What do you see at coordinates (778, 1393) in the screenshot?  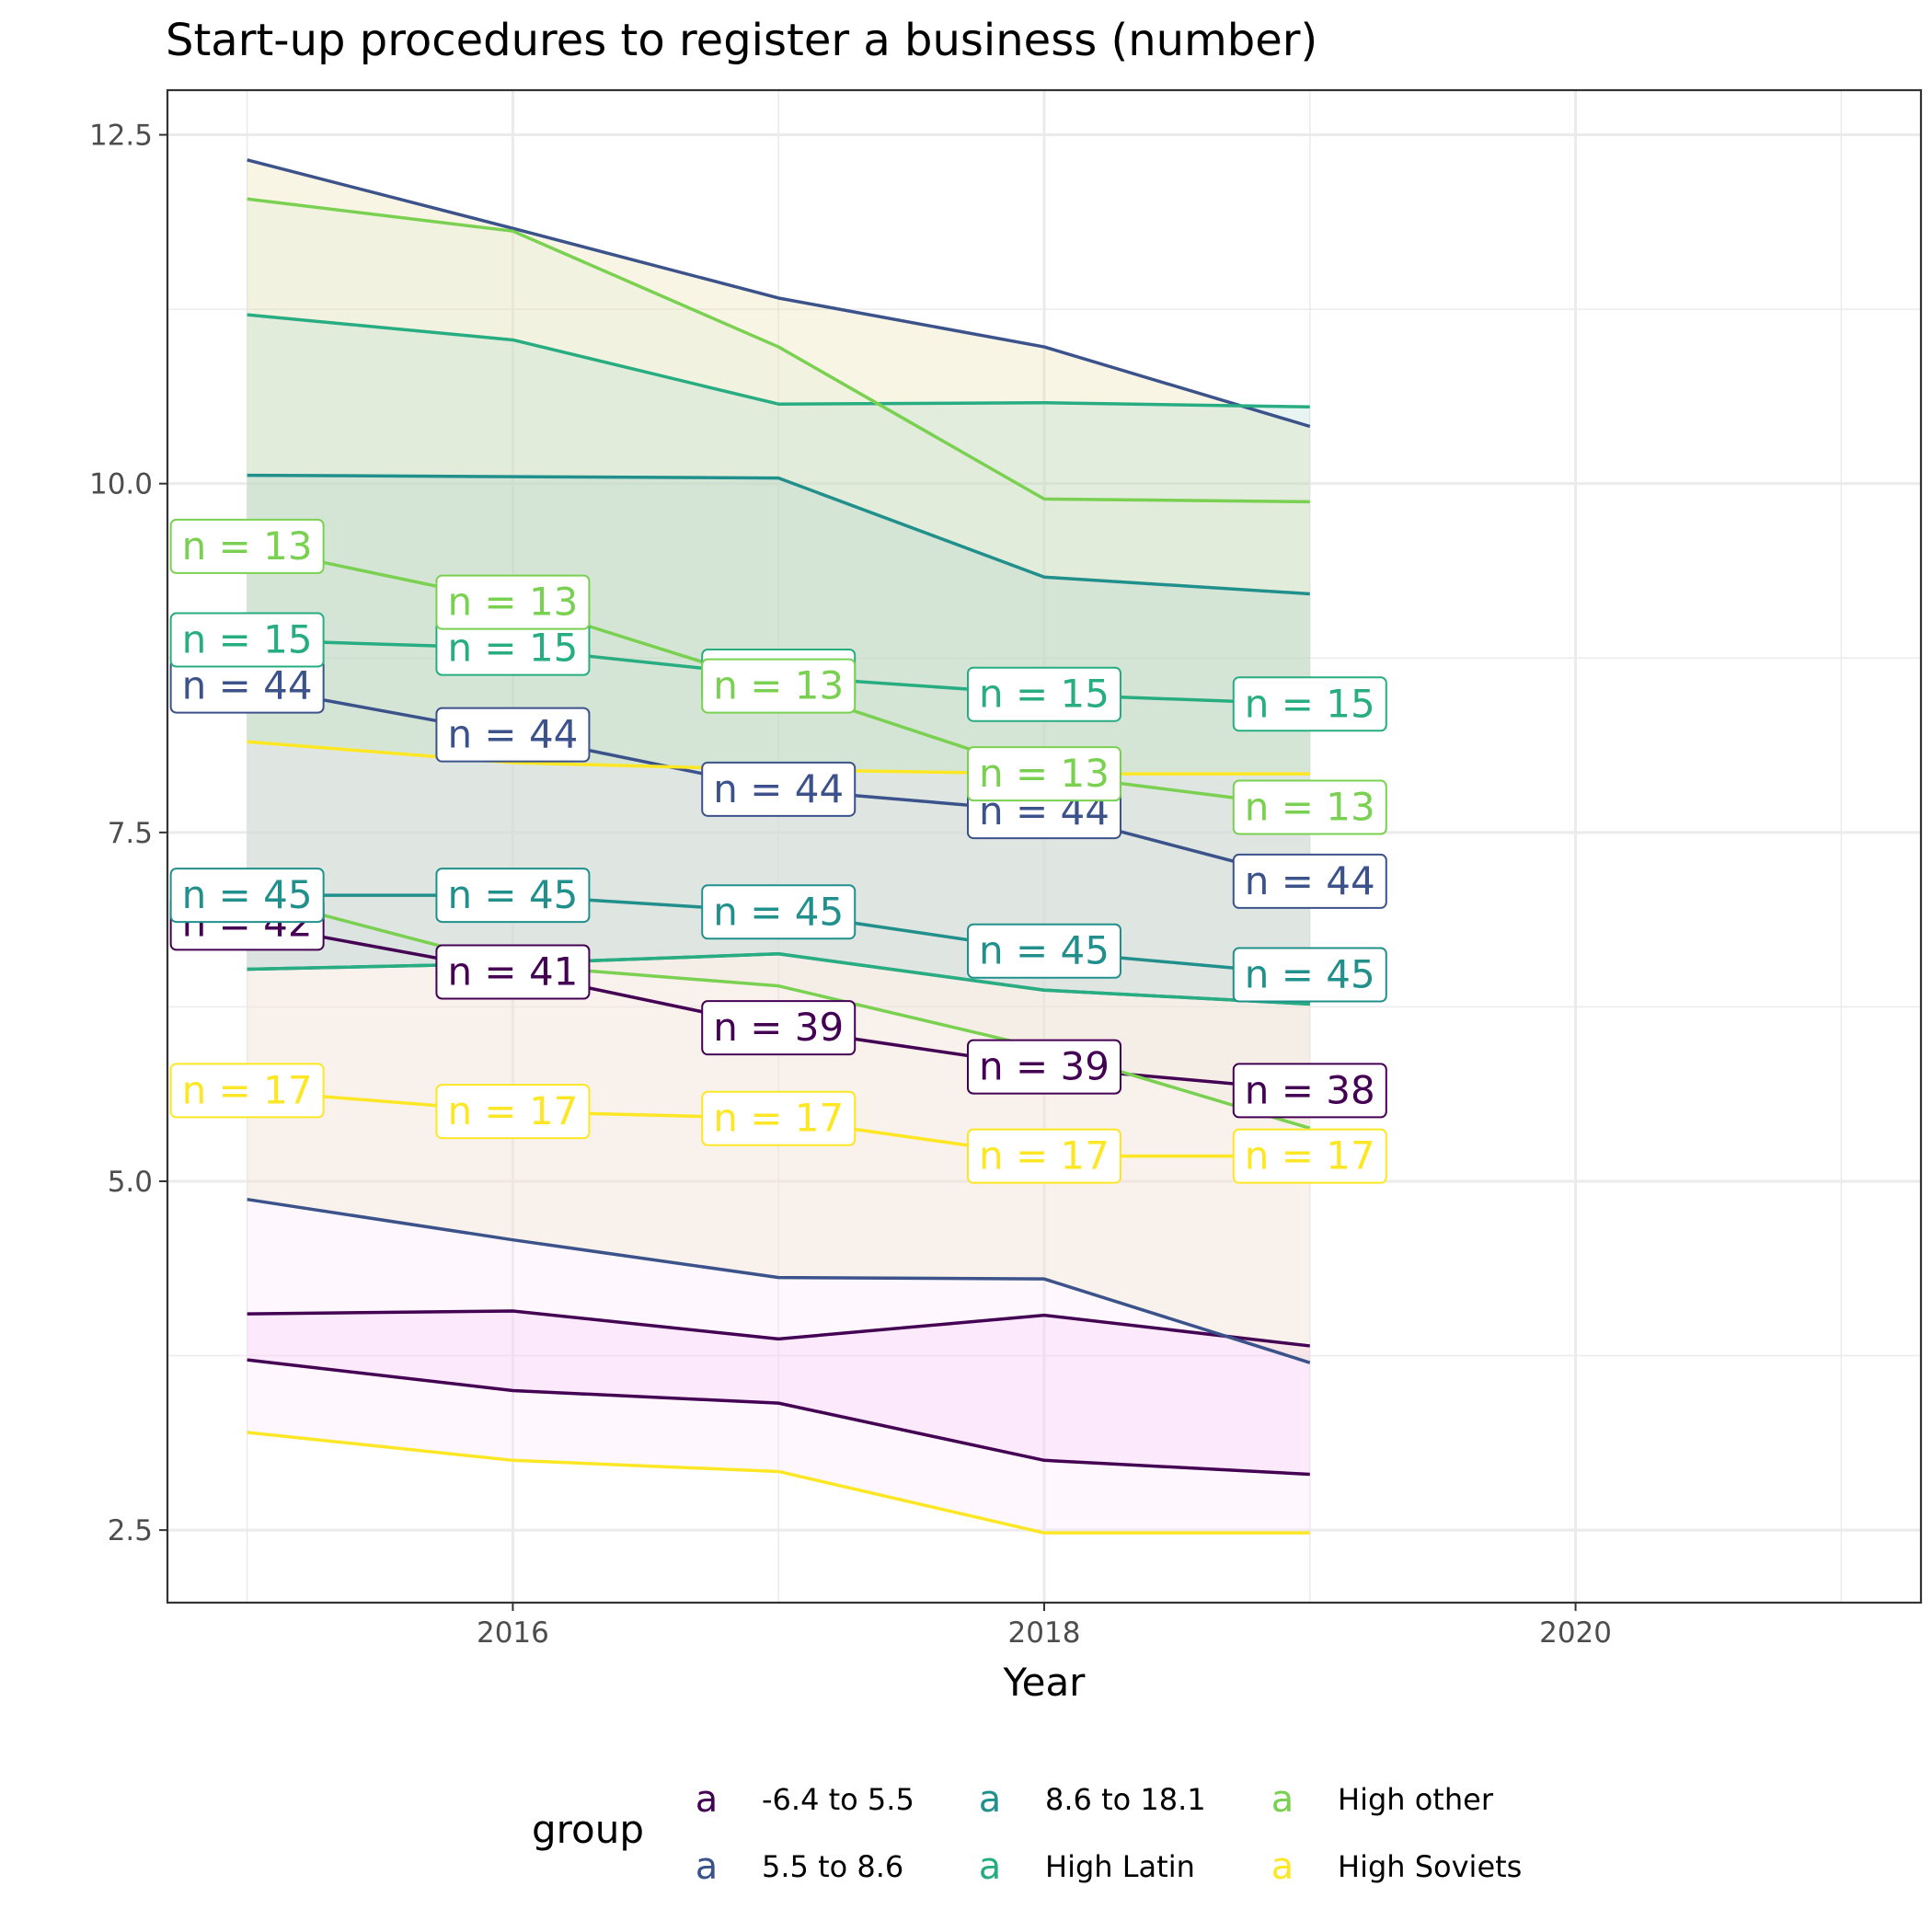 I see `ribbon--6-4-to-5-5` at bounding box center [778, 1393].